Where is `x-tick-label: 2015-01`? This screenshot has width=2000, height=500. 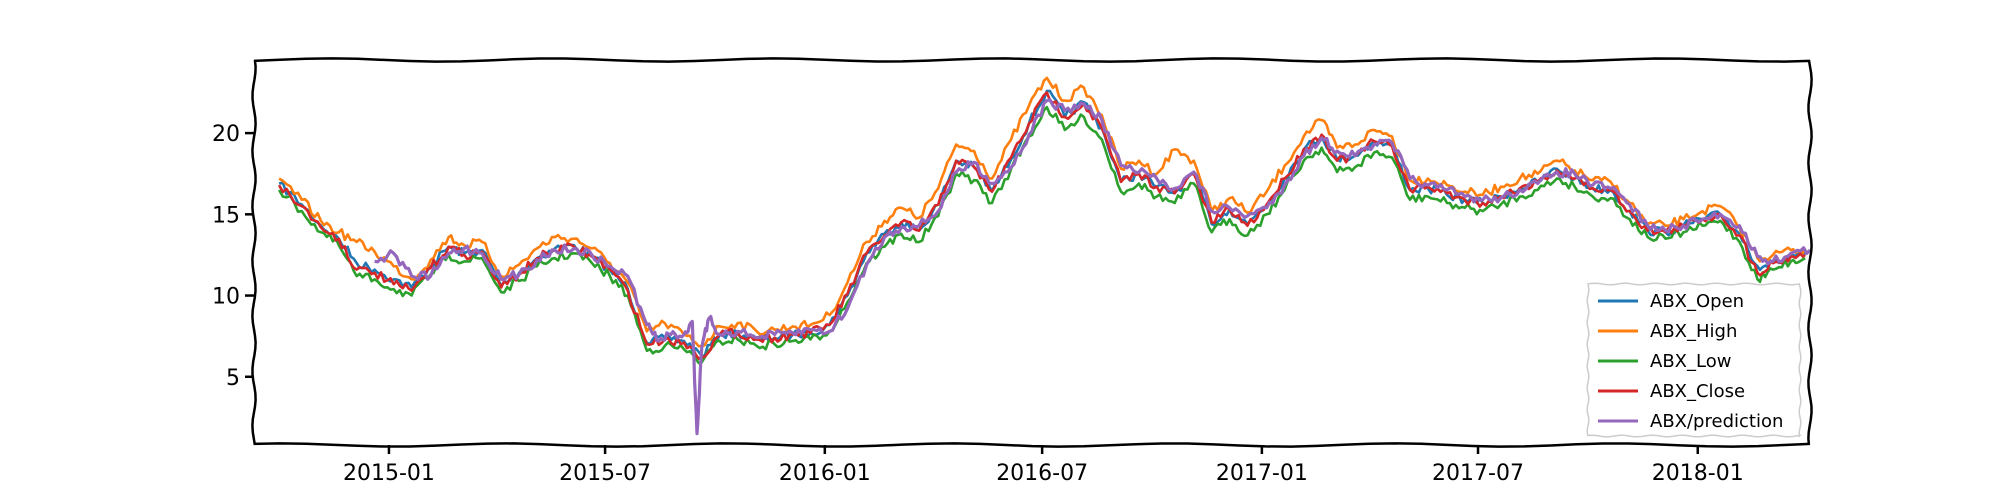
x-tick-label: 2015-01 is located at coordinates (389, 473).